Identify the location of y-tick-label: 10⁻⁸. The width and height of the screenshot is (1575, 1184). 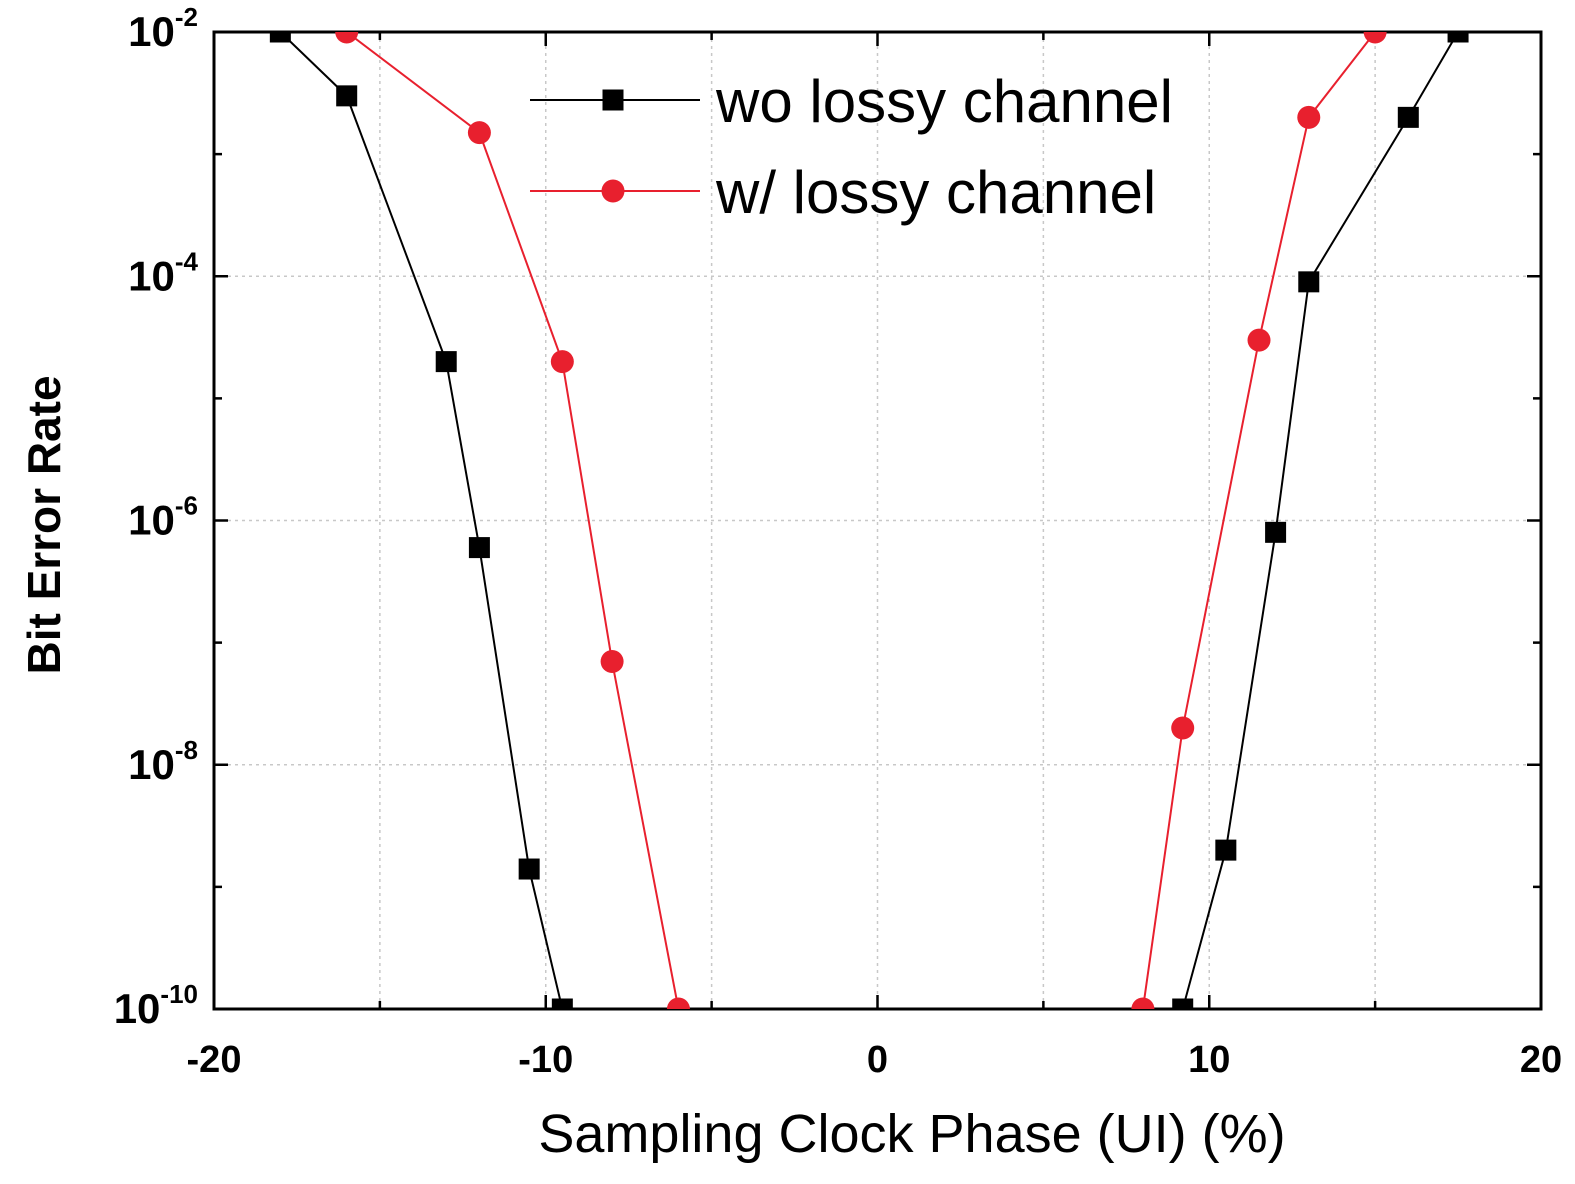
(163, 761).